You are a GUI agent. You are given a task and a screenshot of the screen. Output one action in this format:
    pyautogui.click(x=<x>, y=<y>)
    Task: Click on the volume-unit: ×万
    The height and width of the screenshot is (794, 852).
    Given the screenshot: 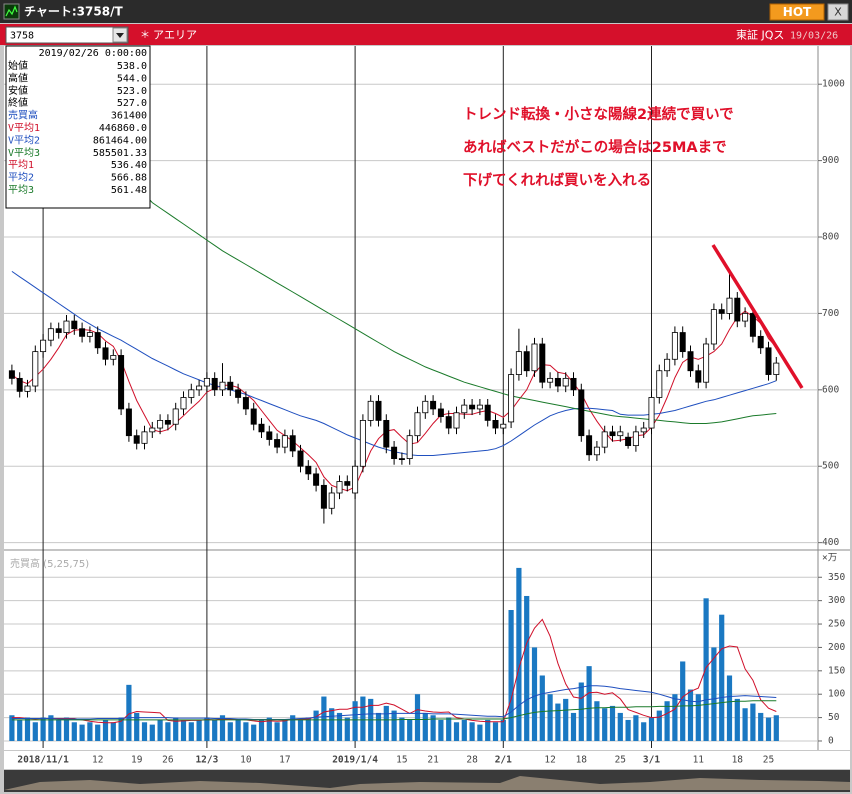 What is the action you would take?
    pyautogui.click(x=829, y=558)
    